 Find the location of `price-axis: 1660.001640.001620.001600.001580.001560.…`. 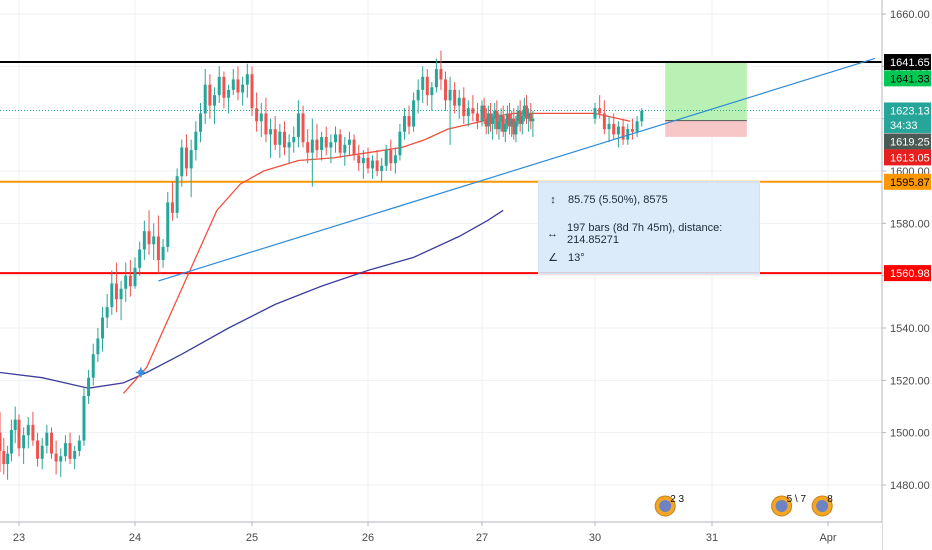

price-axis: 1660.001640.001620.001600.001580.001560.… is located at coordinates (906, 275).